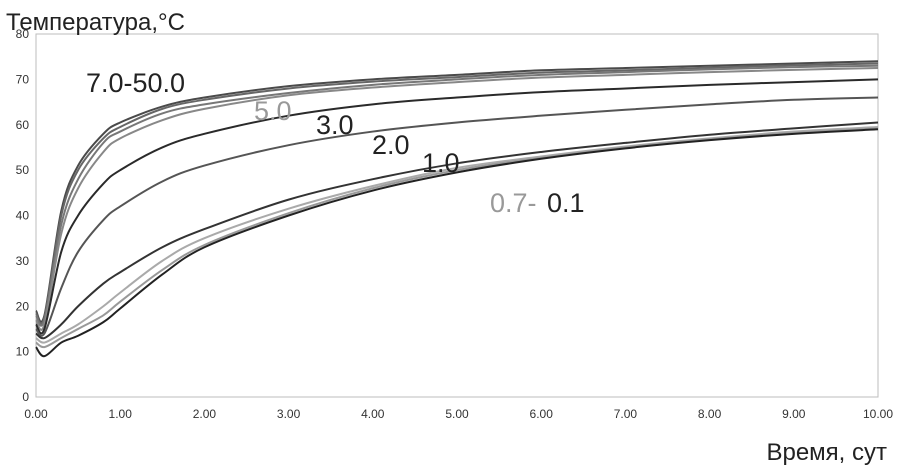 The width and height of the screenshot is (900, 468). What do you see at coordinates (289, 414) in the screenshot?
I see `x-tick-label: 3.00` at bounding box center [289, 414].